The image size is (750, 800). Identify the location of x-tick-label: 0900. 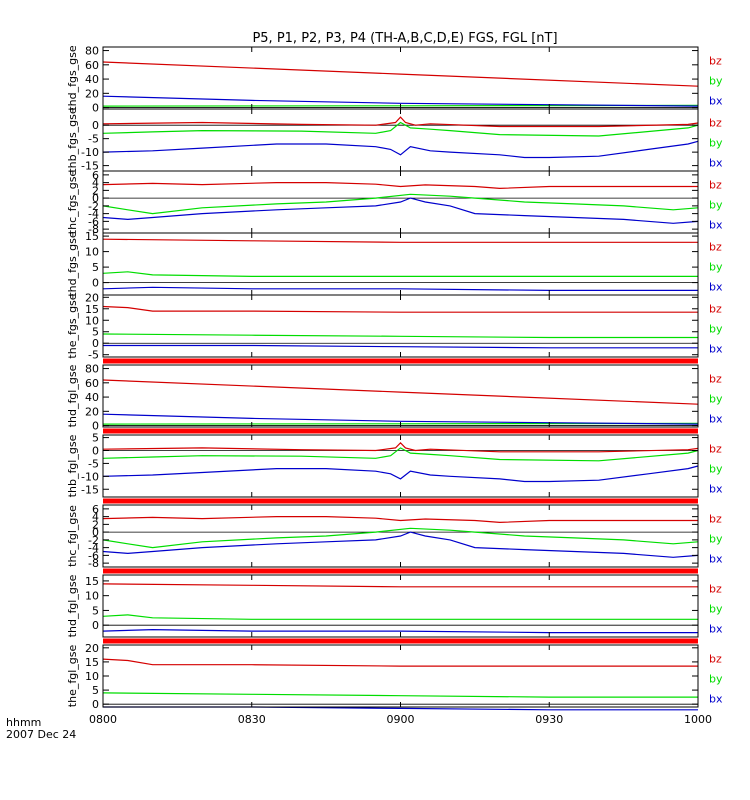
(401, 719).